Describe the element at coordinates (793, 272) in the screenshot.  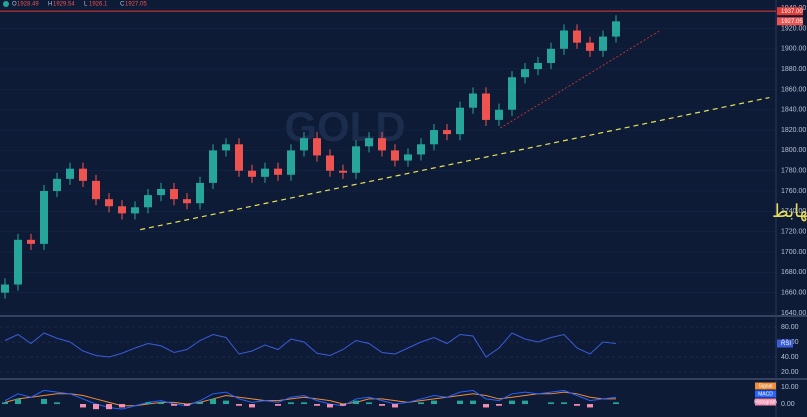
I see `y-tick-label: 1680.00` at that location.